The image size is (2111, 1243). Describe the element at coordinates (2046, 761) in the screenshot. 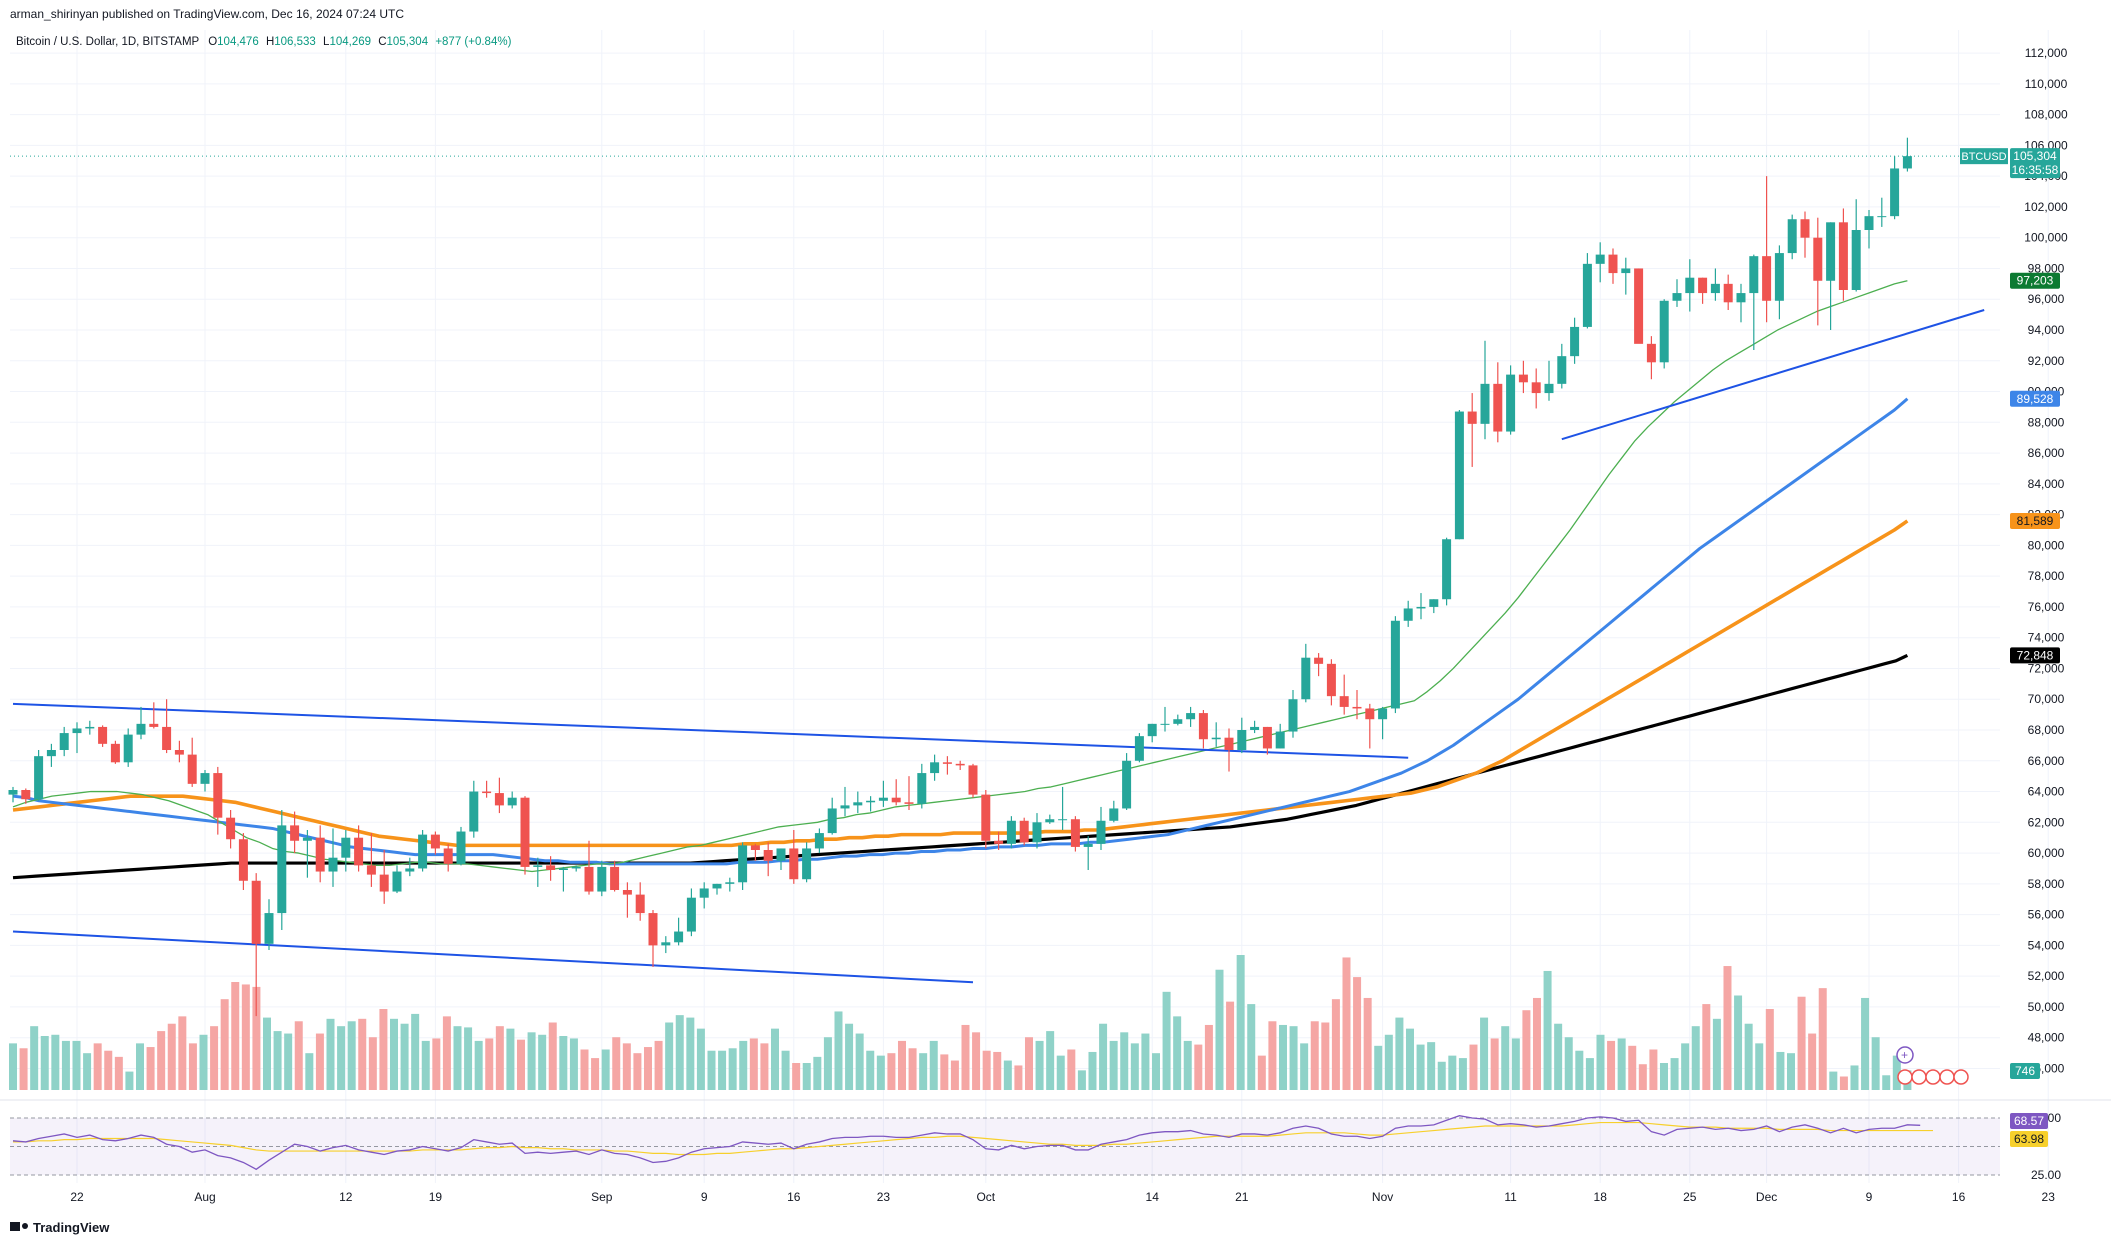

I see `price-tick-label: 66,000` at that location.